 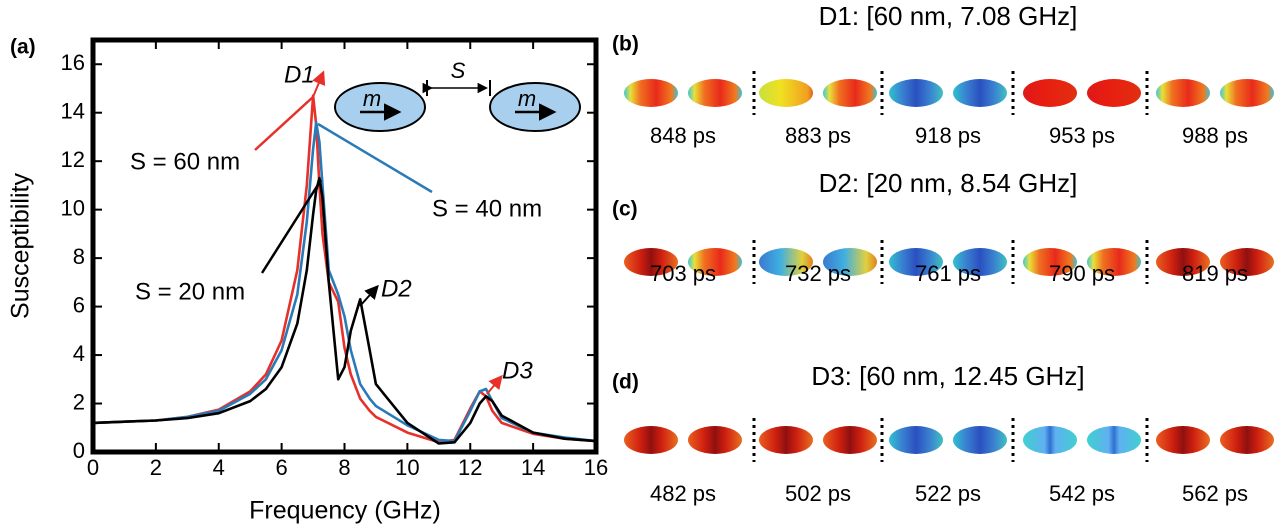 I want to click on x-tick-label: 10, so click(x=407, y=467).